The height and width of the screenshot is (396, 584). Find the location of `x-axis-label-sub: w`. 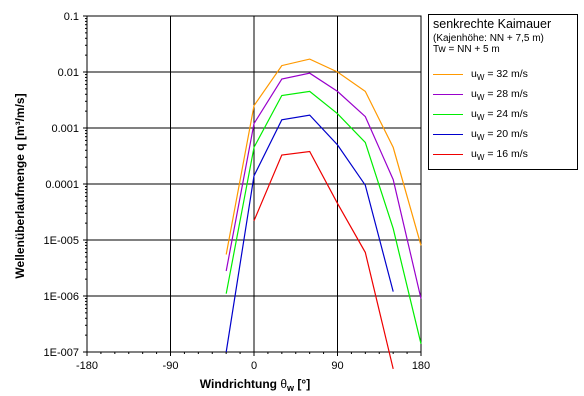

x-axis-label-sub: w is located at coordinates (290, 388).